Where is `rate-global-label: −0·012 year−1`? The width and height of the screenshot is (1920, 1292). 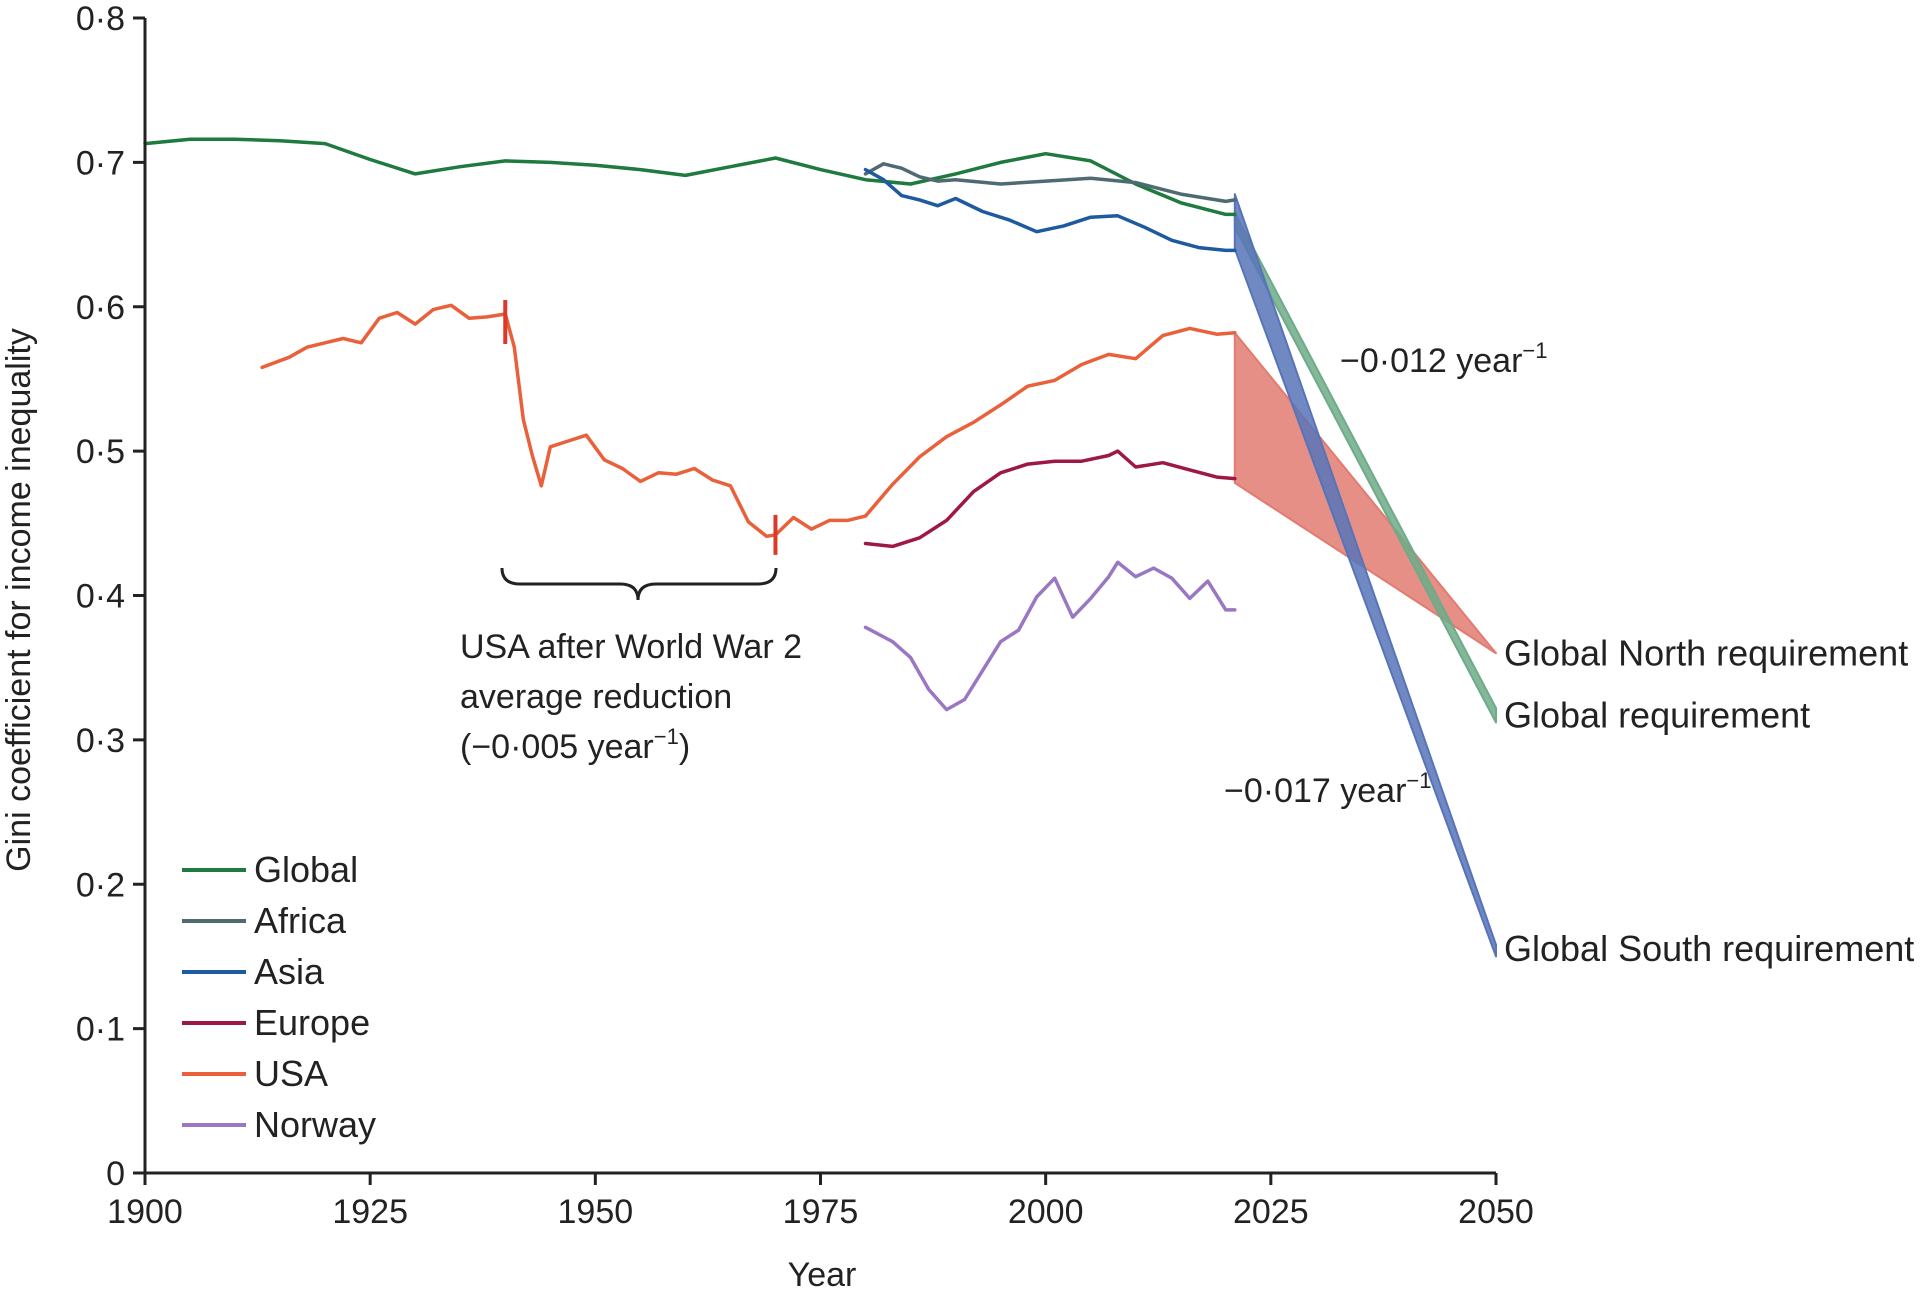
rate-global-label: −0·012 year−1 is located at coordinates (1444, 359).